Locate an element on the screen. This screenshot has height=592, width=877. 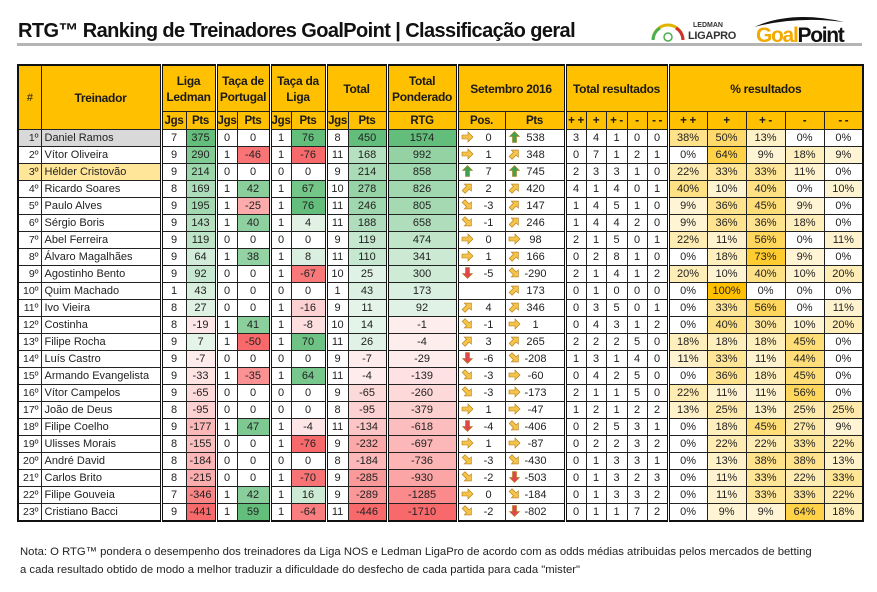
tp-pts: -25 is located at coordinates (253, 206).